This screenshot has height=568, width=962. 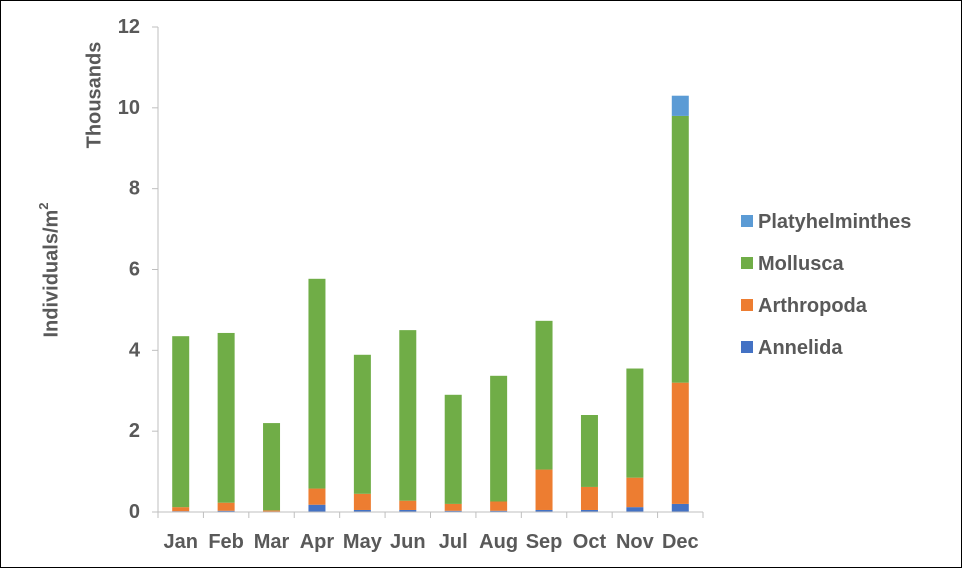 I want to click on bar-segment-annelida-jul, so click(x=453, y=511).